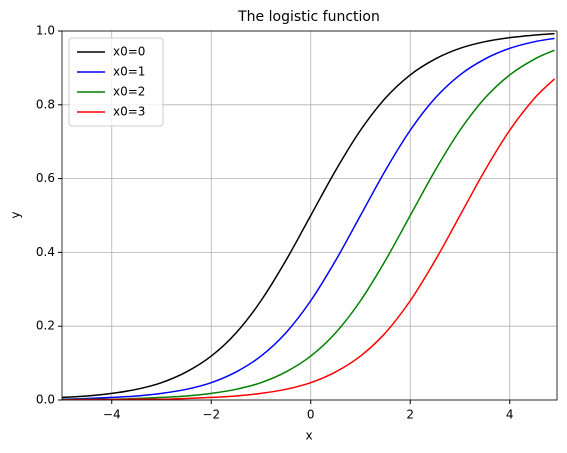 The height and width of the screenshot is (453, 567). What do you see at coordinates (129, 112) in the screenshot?
I see `legend-label: x0=3` at bounding box center [129, 112].